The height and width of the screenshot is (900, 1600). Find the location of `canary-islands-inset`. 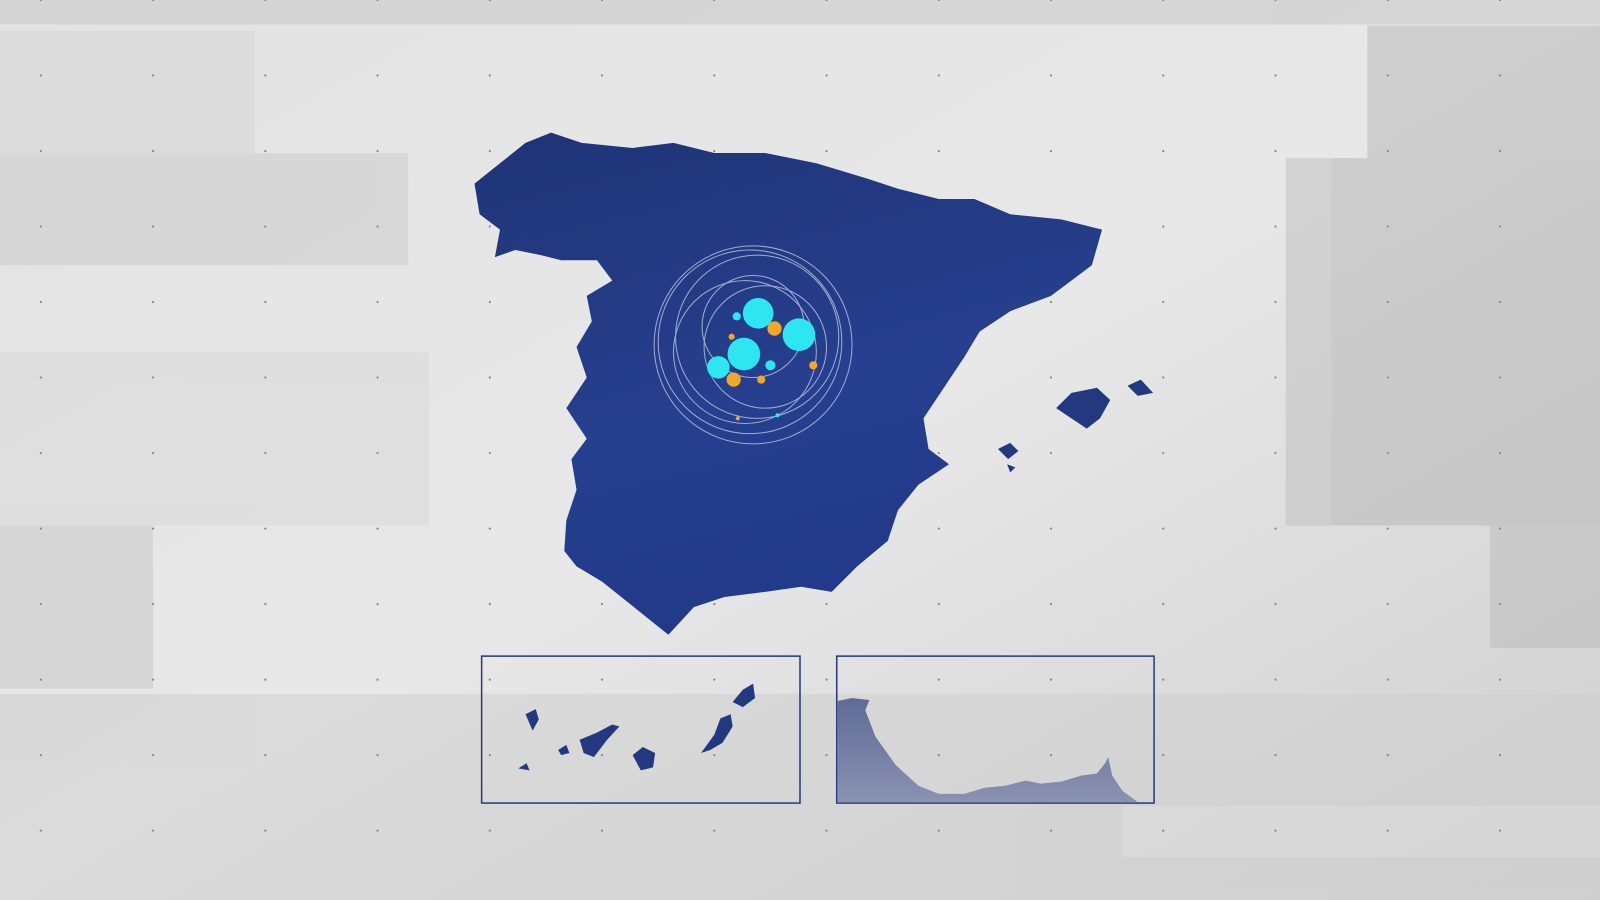

canary-islands-inset is located at coordinates (640, 729).